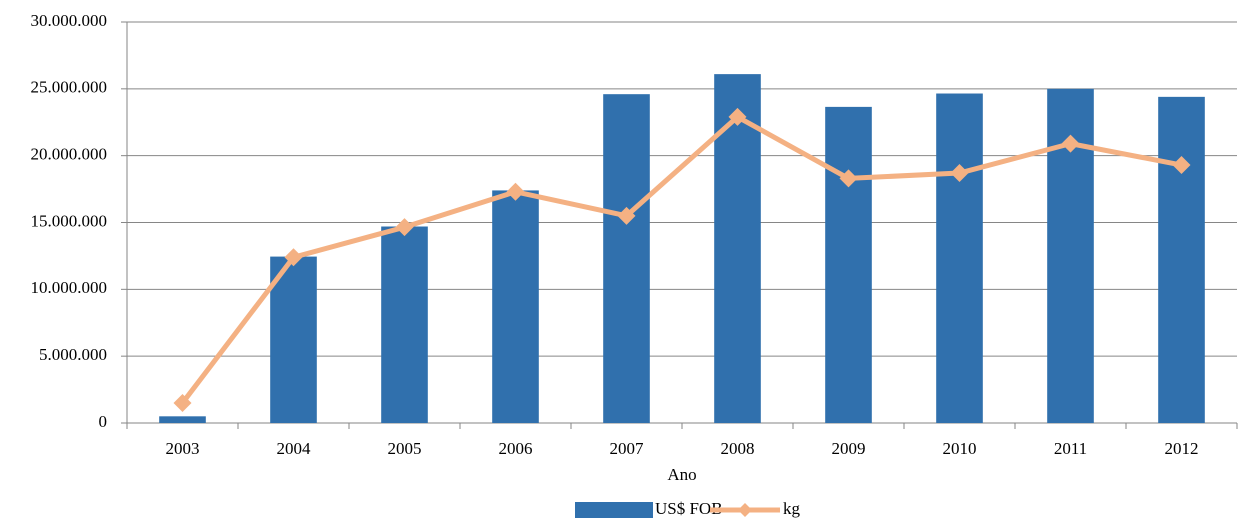  I want to click on y-tick-label: 15.000.000, so click(69, 220).